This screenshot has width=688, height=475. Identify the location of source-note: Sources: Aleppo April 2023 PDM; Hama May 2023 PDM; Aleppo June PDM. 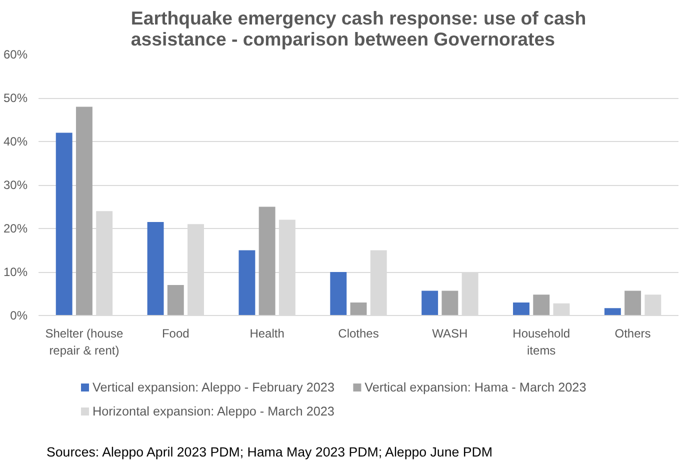
(269, 452).